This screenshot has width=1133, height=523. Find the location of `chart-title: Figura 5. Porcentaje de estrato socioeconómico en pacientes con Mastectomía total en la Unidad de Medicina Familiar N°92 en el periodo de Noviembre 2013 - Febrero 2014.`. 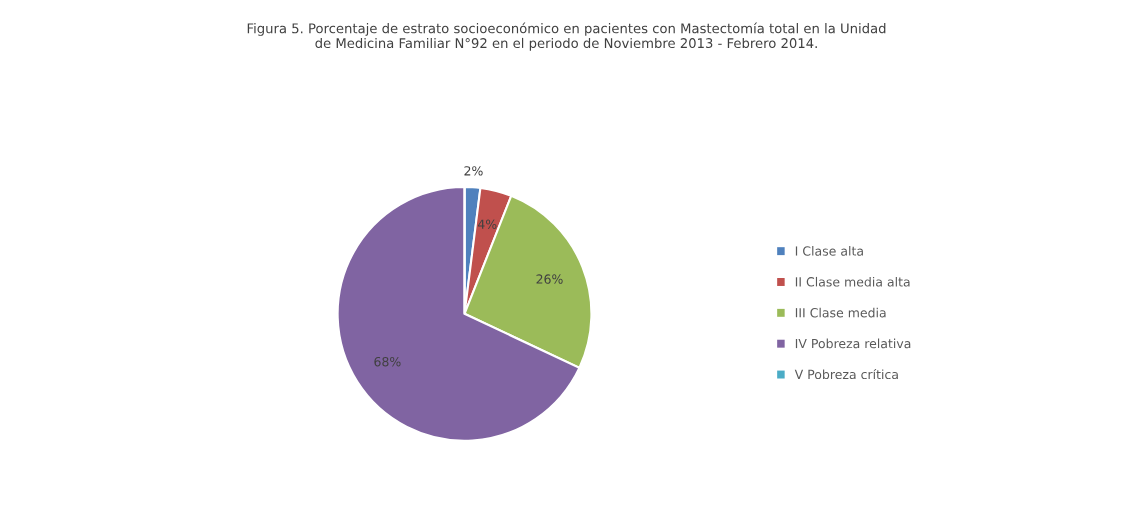

chart-title: Figura 5. Porcentaje de estrato socioeconómico en pacientes con Mastectomía total en la Unidad de Medicina Familiar N°92 en el periodo de Noviembre 2013 - Febrero 2014. is located at coordinates (566, 36).